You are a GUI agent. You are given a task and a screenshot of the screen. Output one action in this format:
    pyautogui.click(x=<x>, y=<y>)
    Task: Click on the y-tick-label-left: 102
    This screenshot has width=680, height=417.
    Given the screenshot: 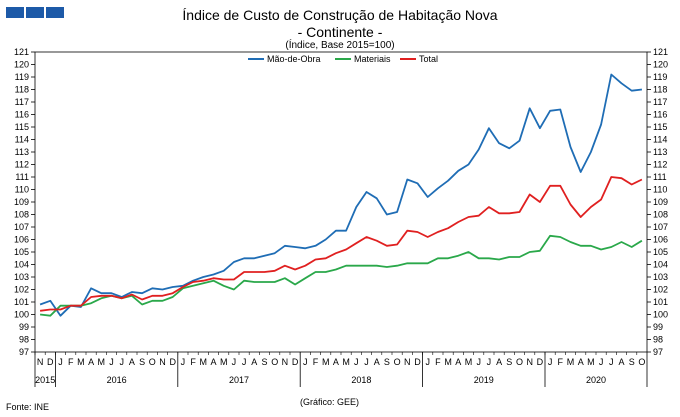 What is the action you would take?
    pyautogui.click(x=21, y=290)
    